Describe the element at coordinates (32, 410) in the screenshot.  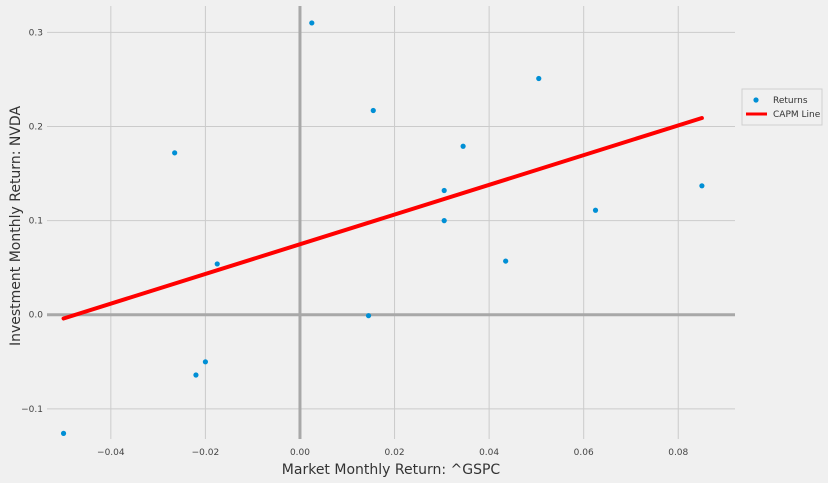
I see `y-tick-label: −0.1` at that location.